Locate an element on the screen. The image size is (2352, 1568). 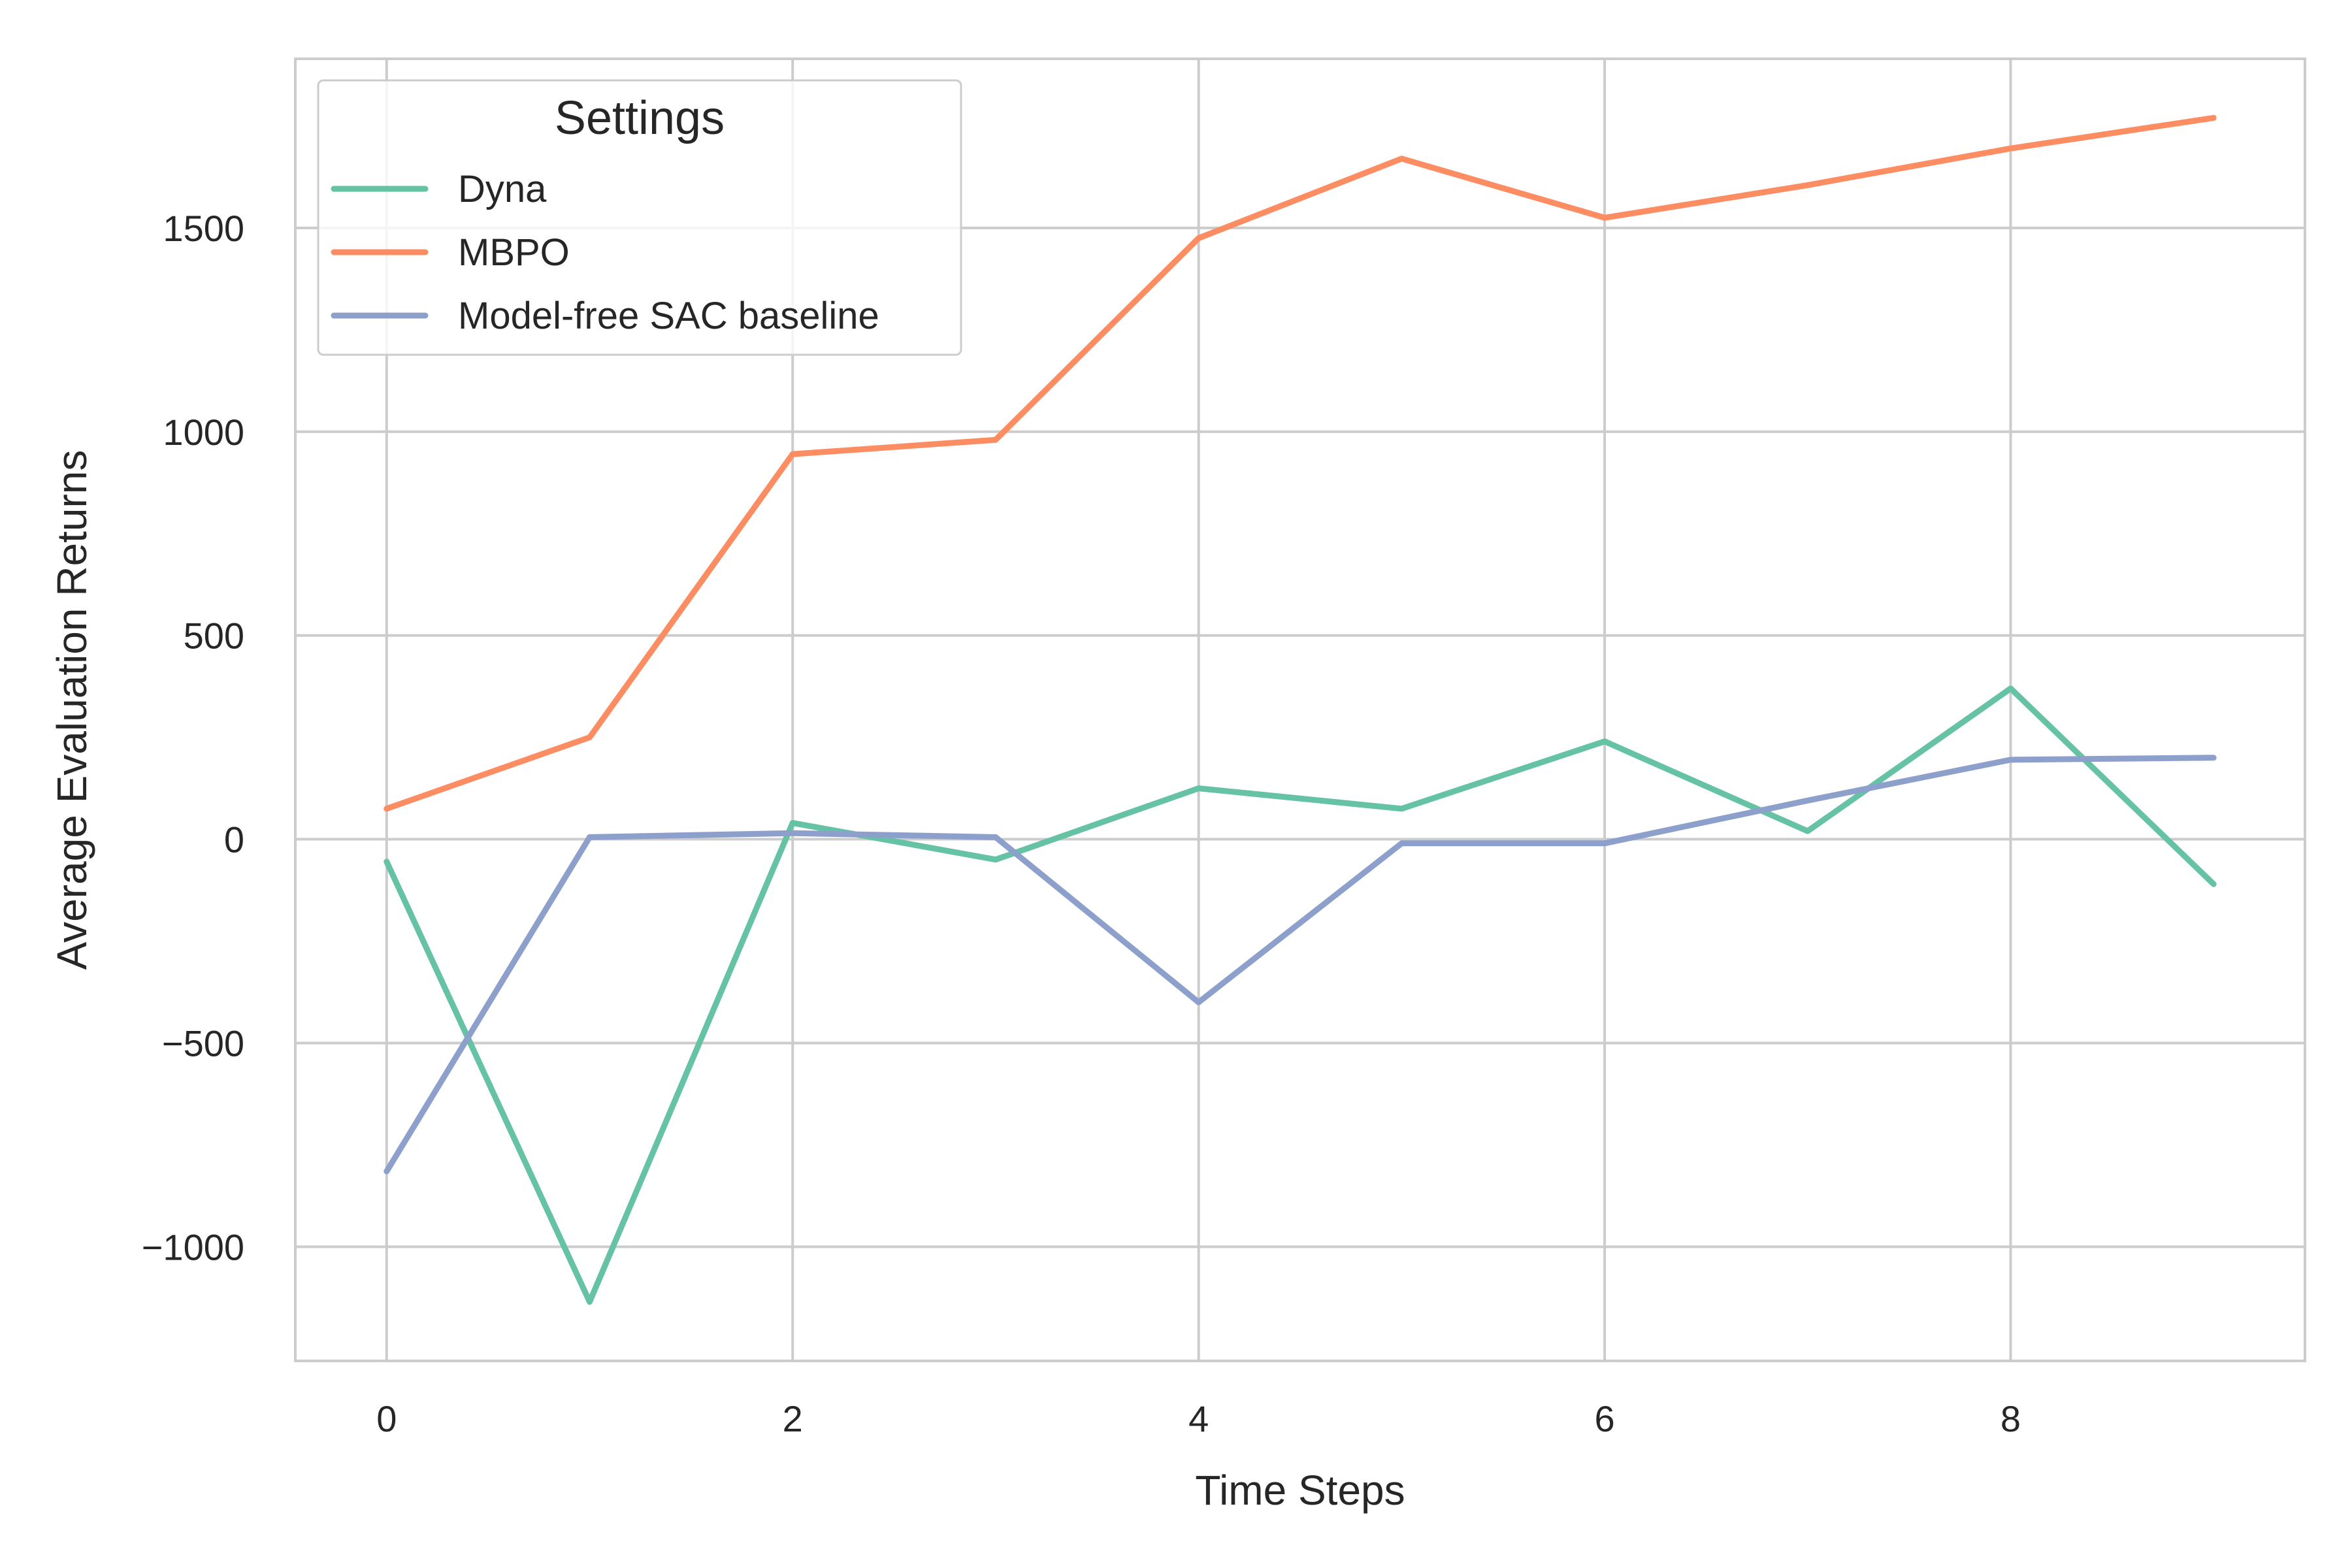
x-tick-label: 2 is located at coordinates (793, 1418).